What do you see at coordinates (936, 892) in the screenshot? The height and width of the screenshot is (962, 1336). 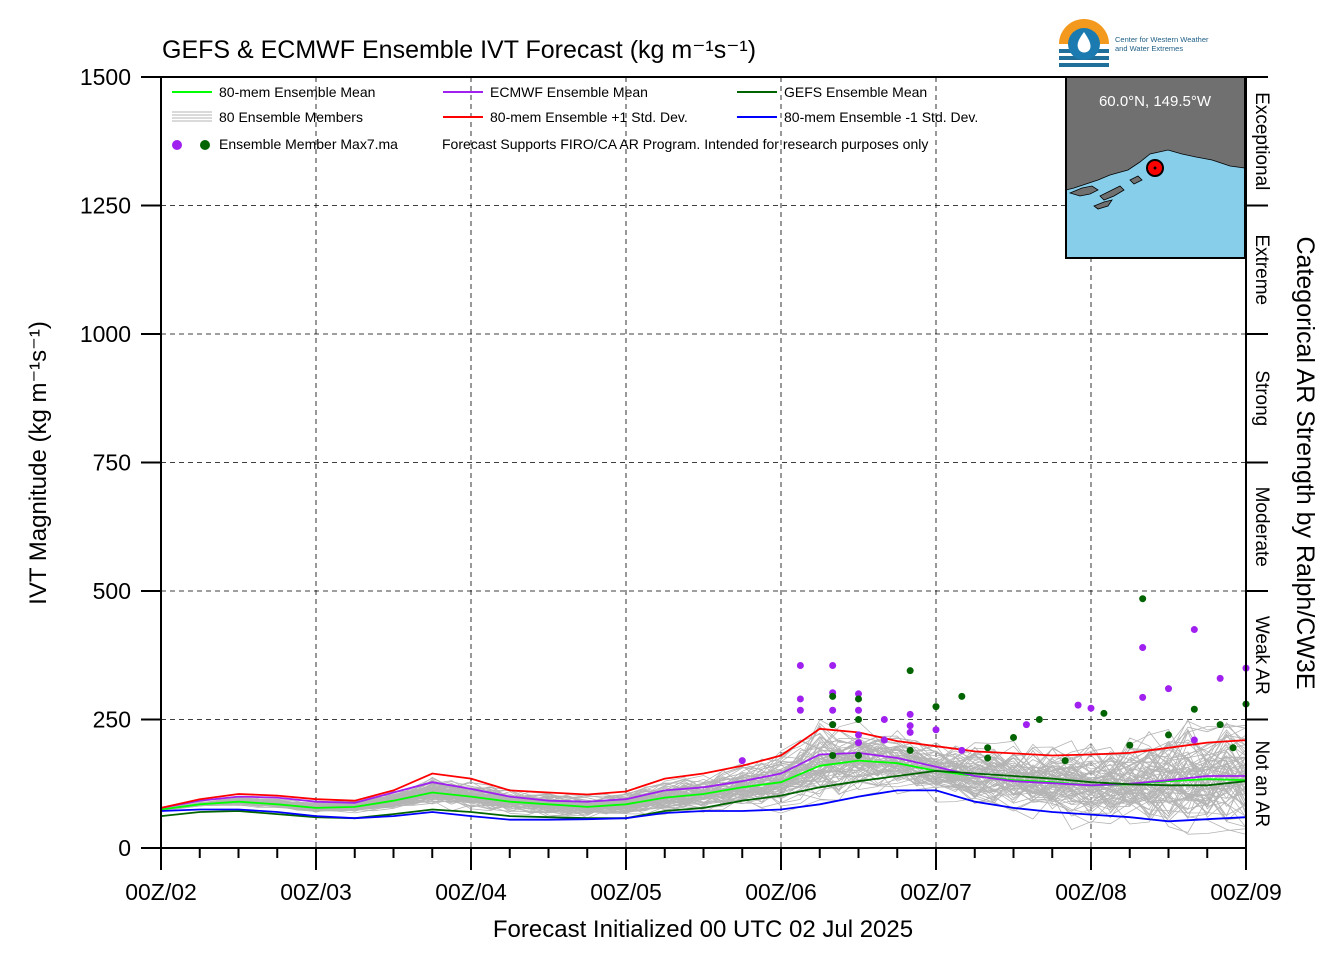 I see `x-tick-label: 00Z/07` at bounding box center [936, 892].